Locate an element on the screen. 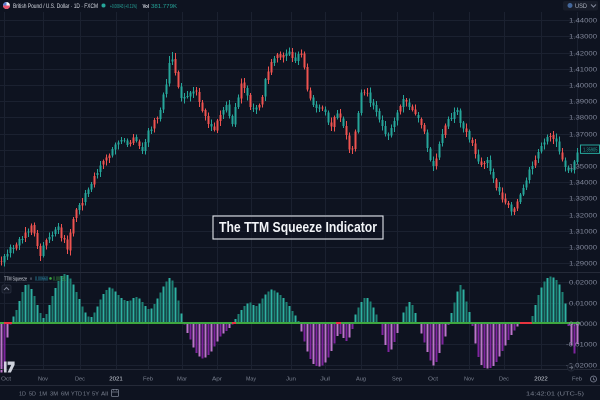 The width and height of the screenshot is (600, 400). svg-text: 1.38000 is located at coordinates (583, 118).